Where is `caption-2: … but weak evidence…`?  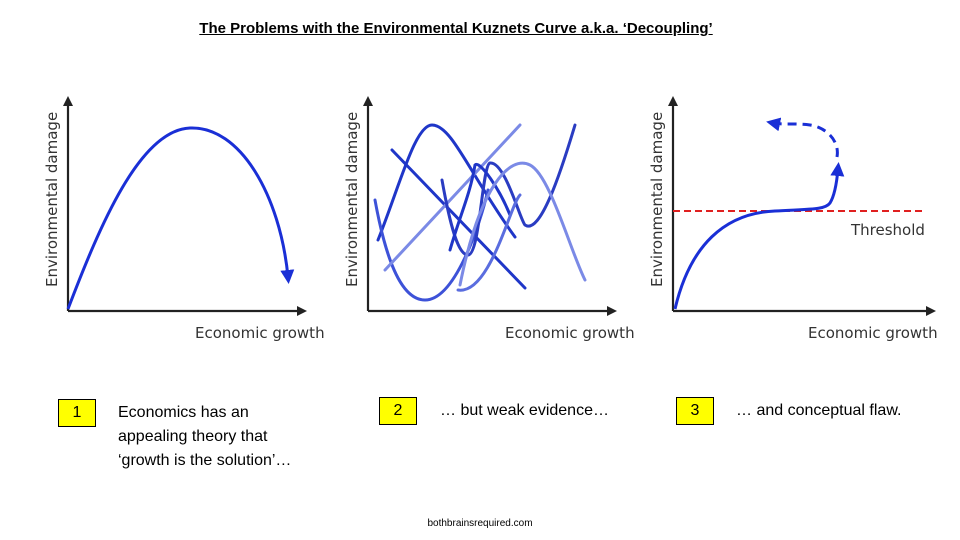 caption-2: … but weak evidence… is located at coordinates (524, 410).